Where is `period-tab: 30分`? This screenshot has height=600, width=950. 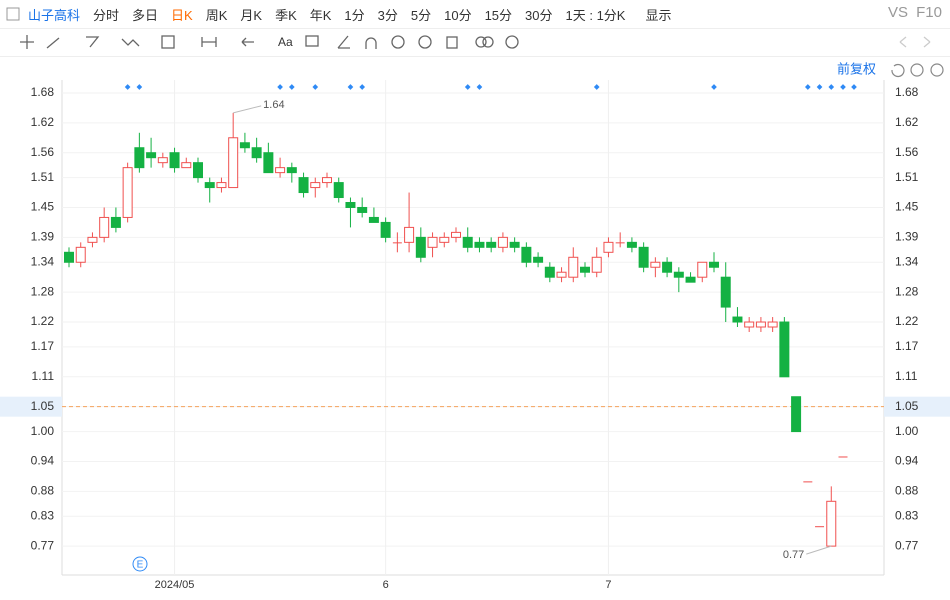
period-tab: 30分 is located at coordinates (539, 15).